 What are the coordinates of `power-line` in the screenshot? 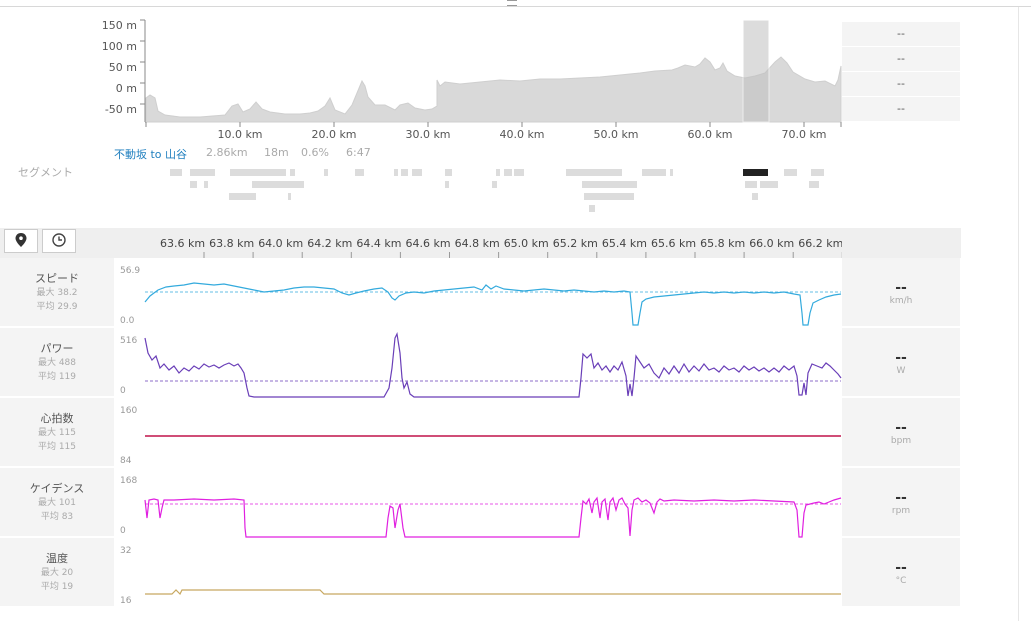 It's located at (493, 365).